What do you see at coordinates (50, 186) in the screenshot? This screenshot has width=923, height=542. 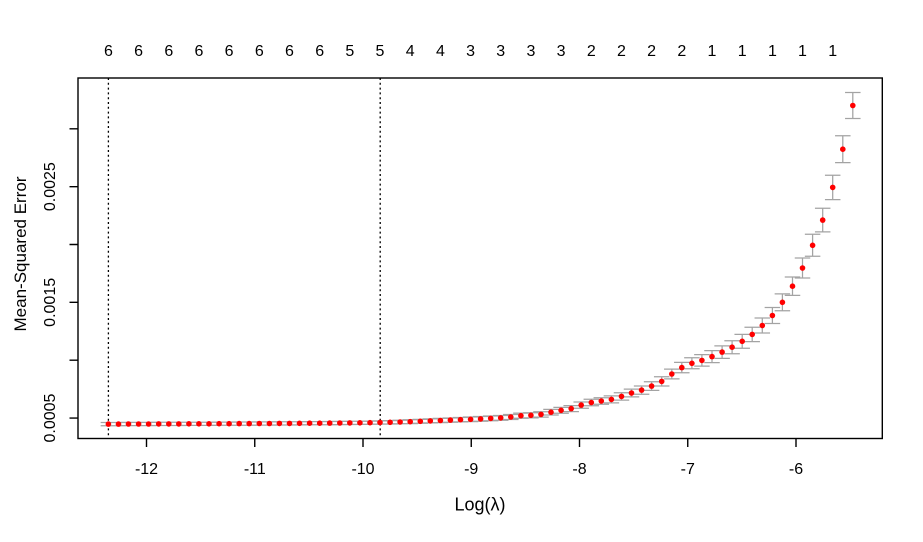 I see `svg-text: 0.0025` at bounding box center [50, 186].